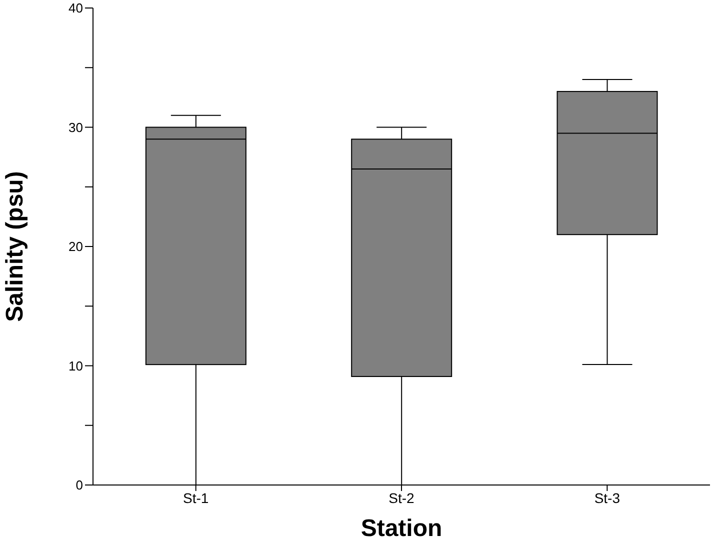  What do you see at coordinates (401, 498) in the screenshot?
I see `x-tick-label: St-2` at bounding box center [401, 498].